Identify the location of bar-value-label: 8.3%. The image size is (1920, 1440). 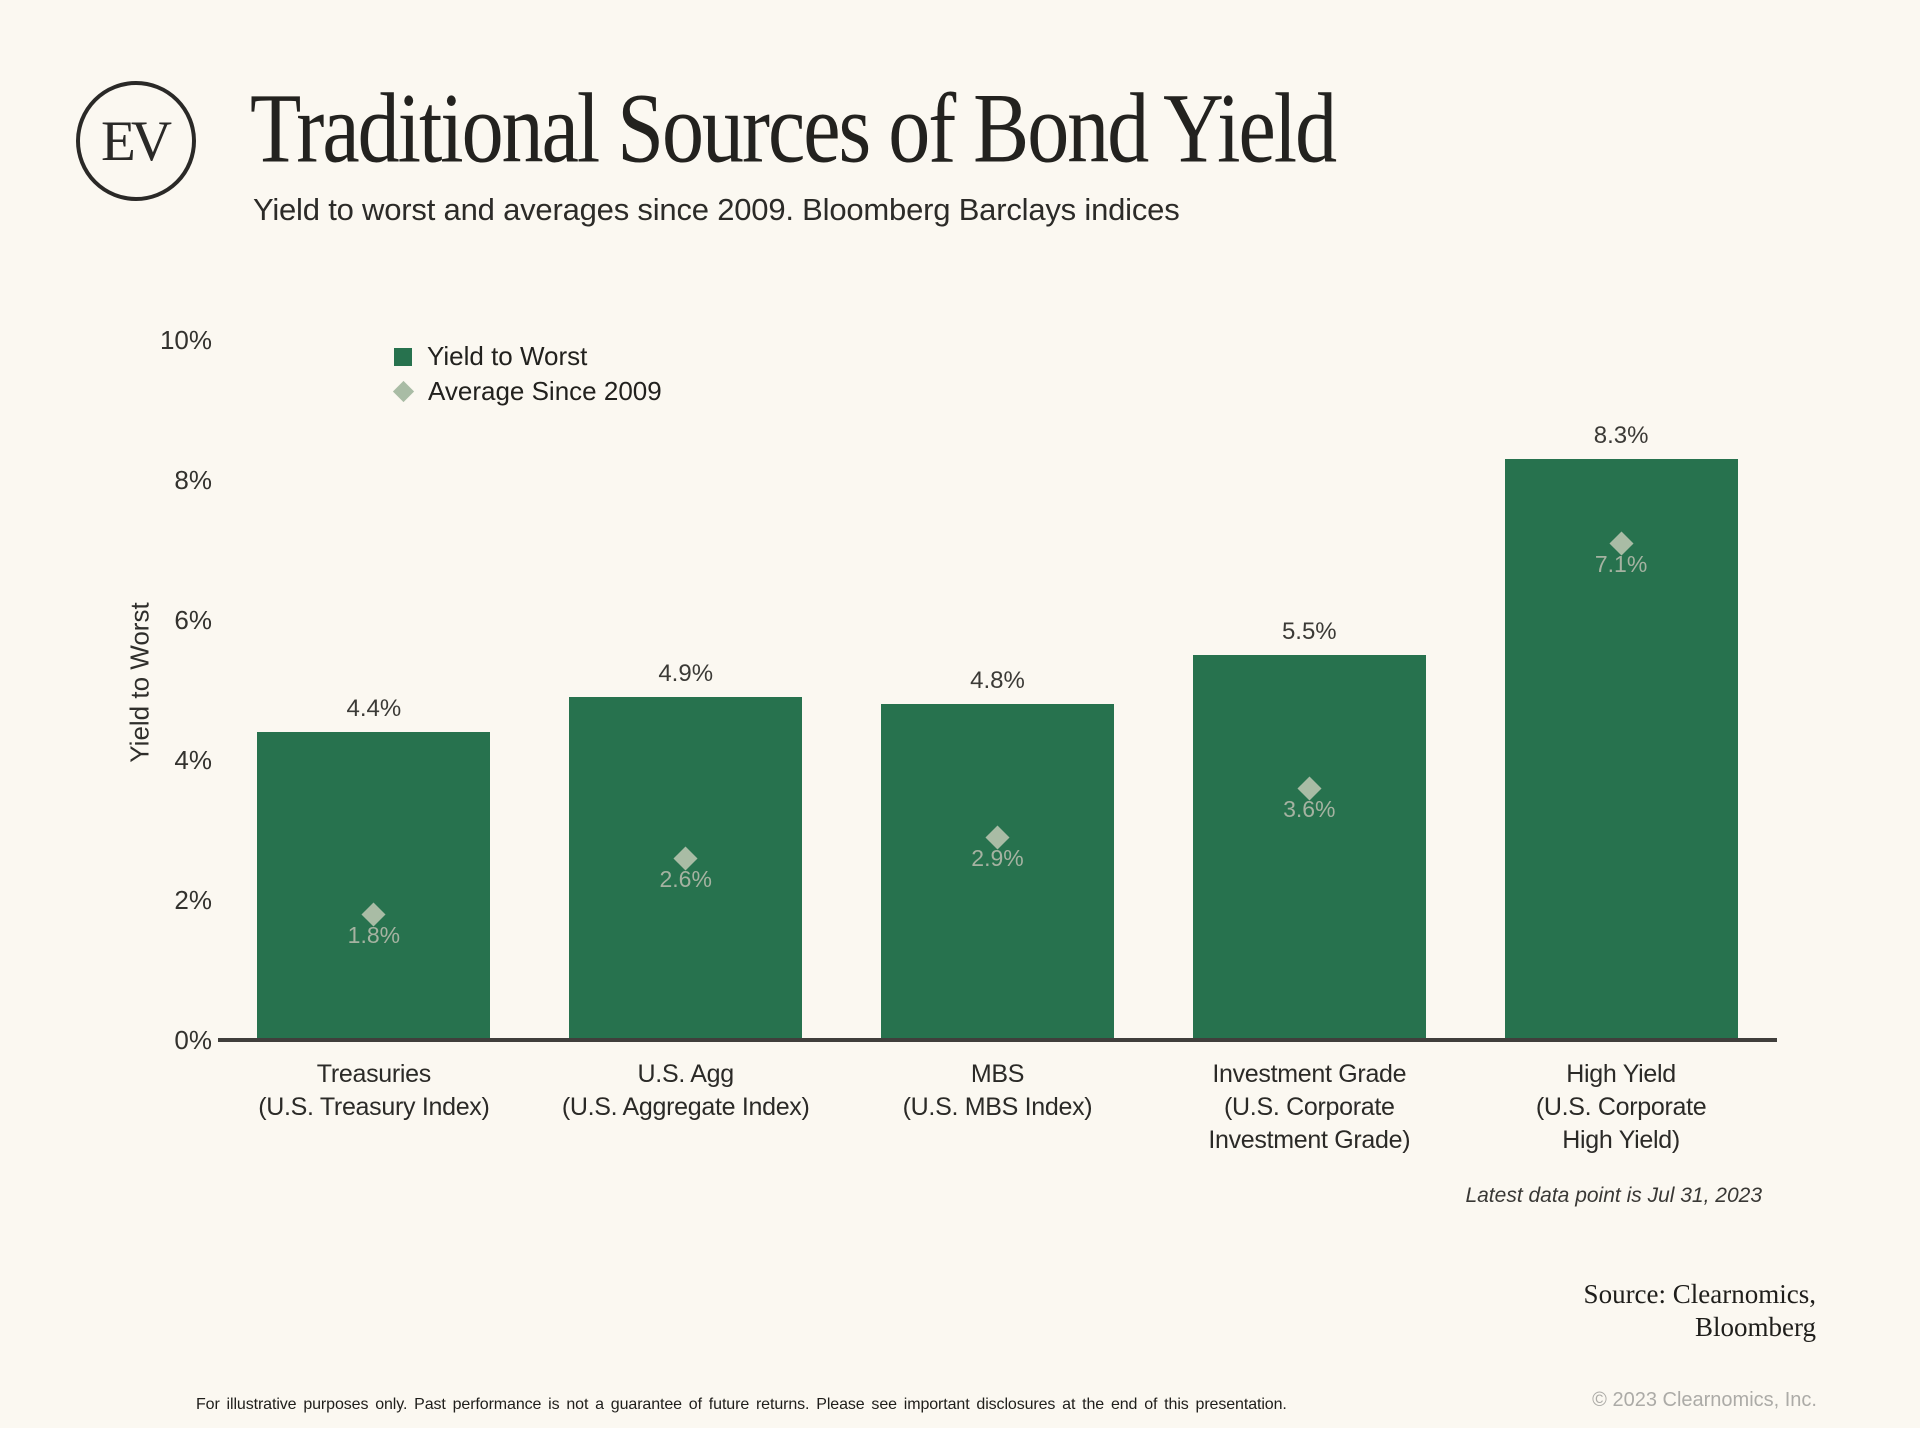
(1621, 435).